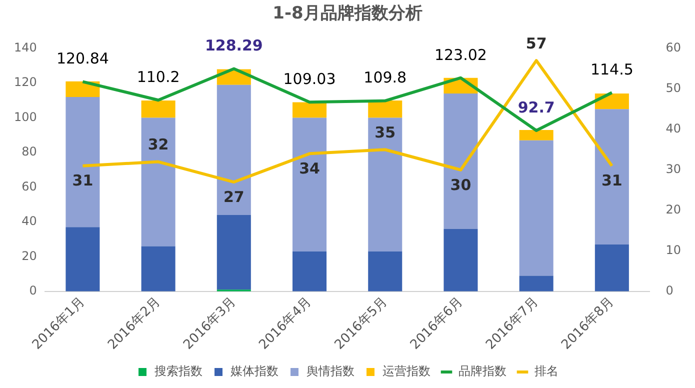 The image size is (695, 388). Describe the element at coordinates (33, 290) in the screenshot. I see `y-tick-label: 0` at that location.